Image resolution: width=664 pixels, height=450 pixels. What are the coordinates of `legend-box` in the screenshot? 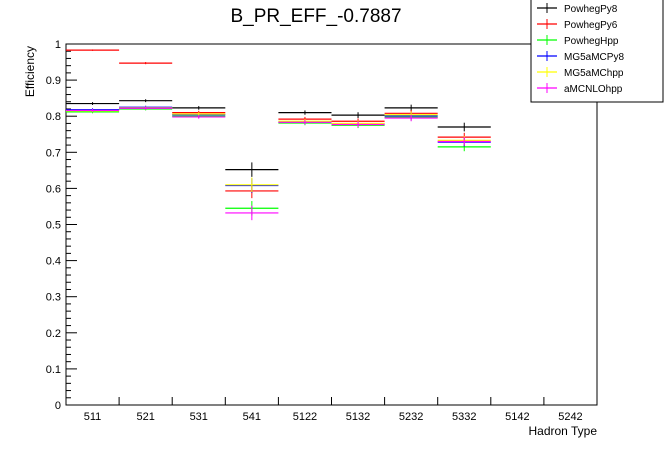 It's located at (597, 51).